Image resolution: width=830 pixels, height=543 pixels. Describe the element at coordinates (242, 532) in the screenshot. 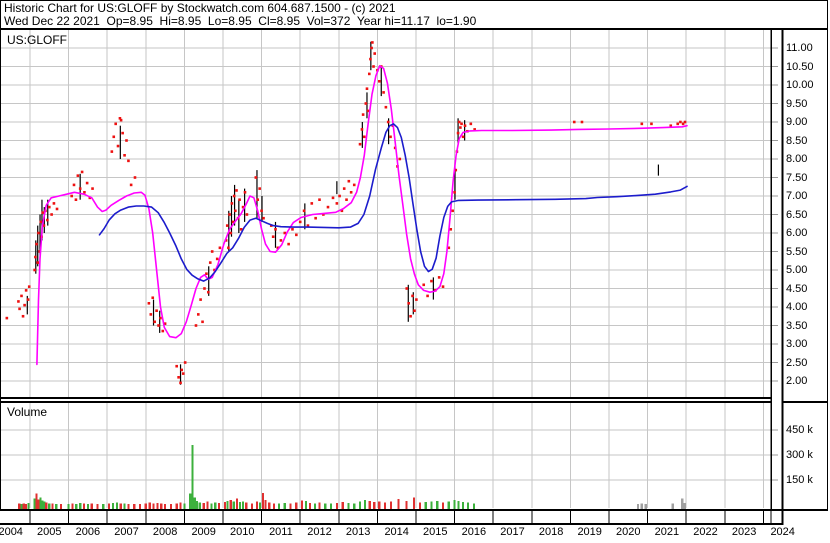

I see `year-label: 2010` at that location.